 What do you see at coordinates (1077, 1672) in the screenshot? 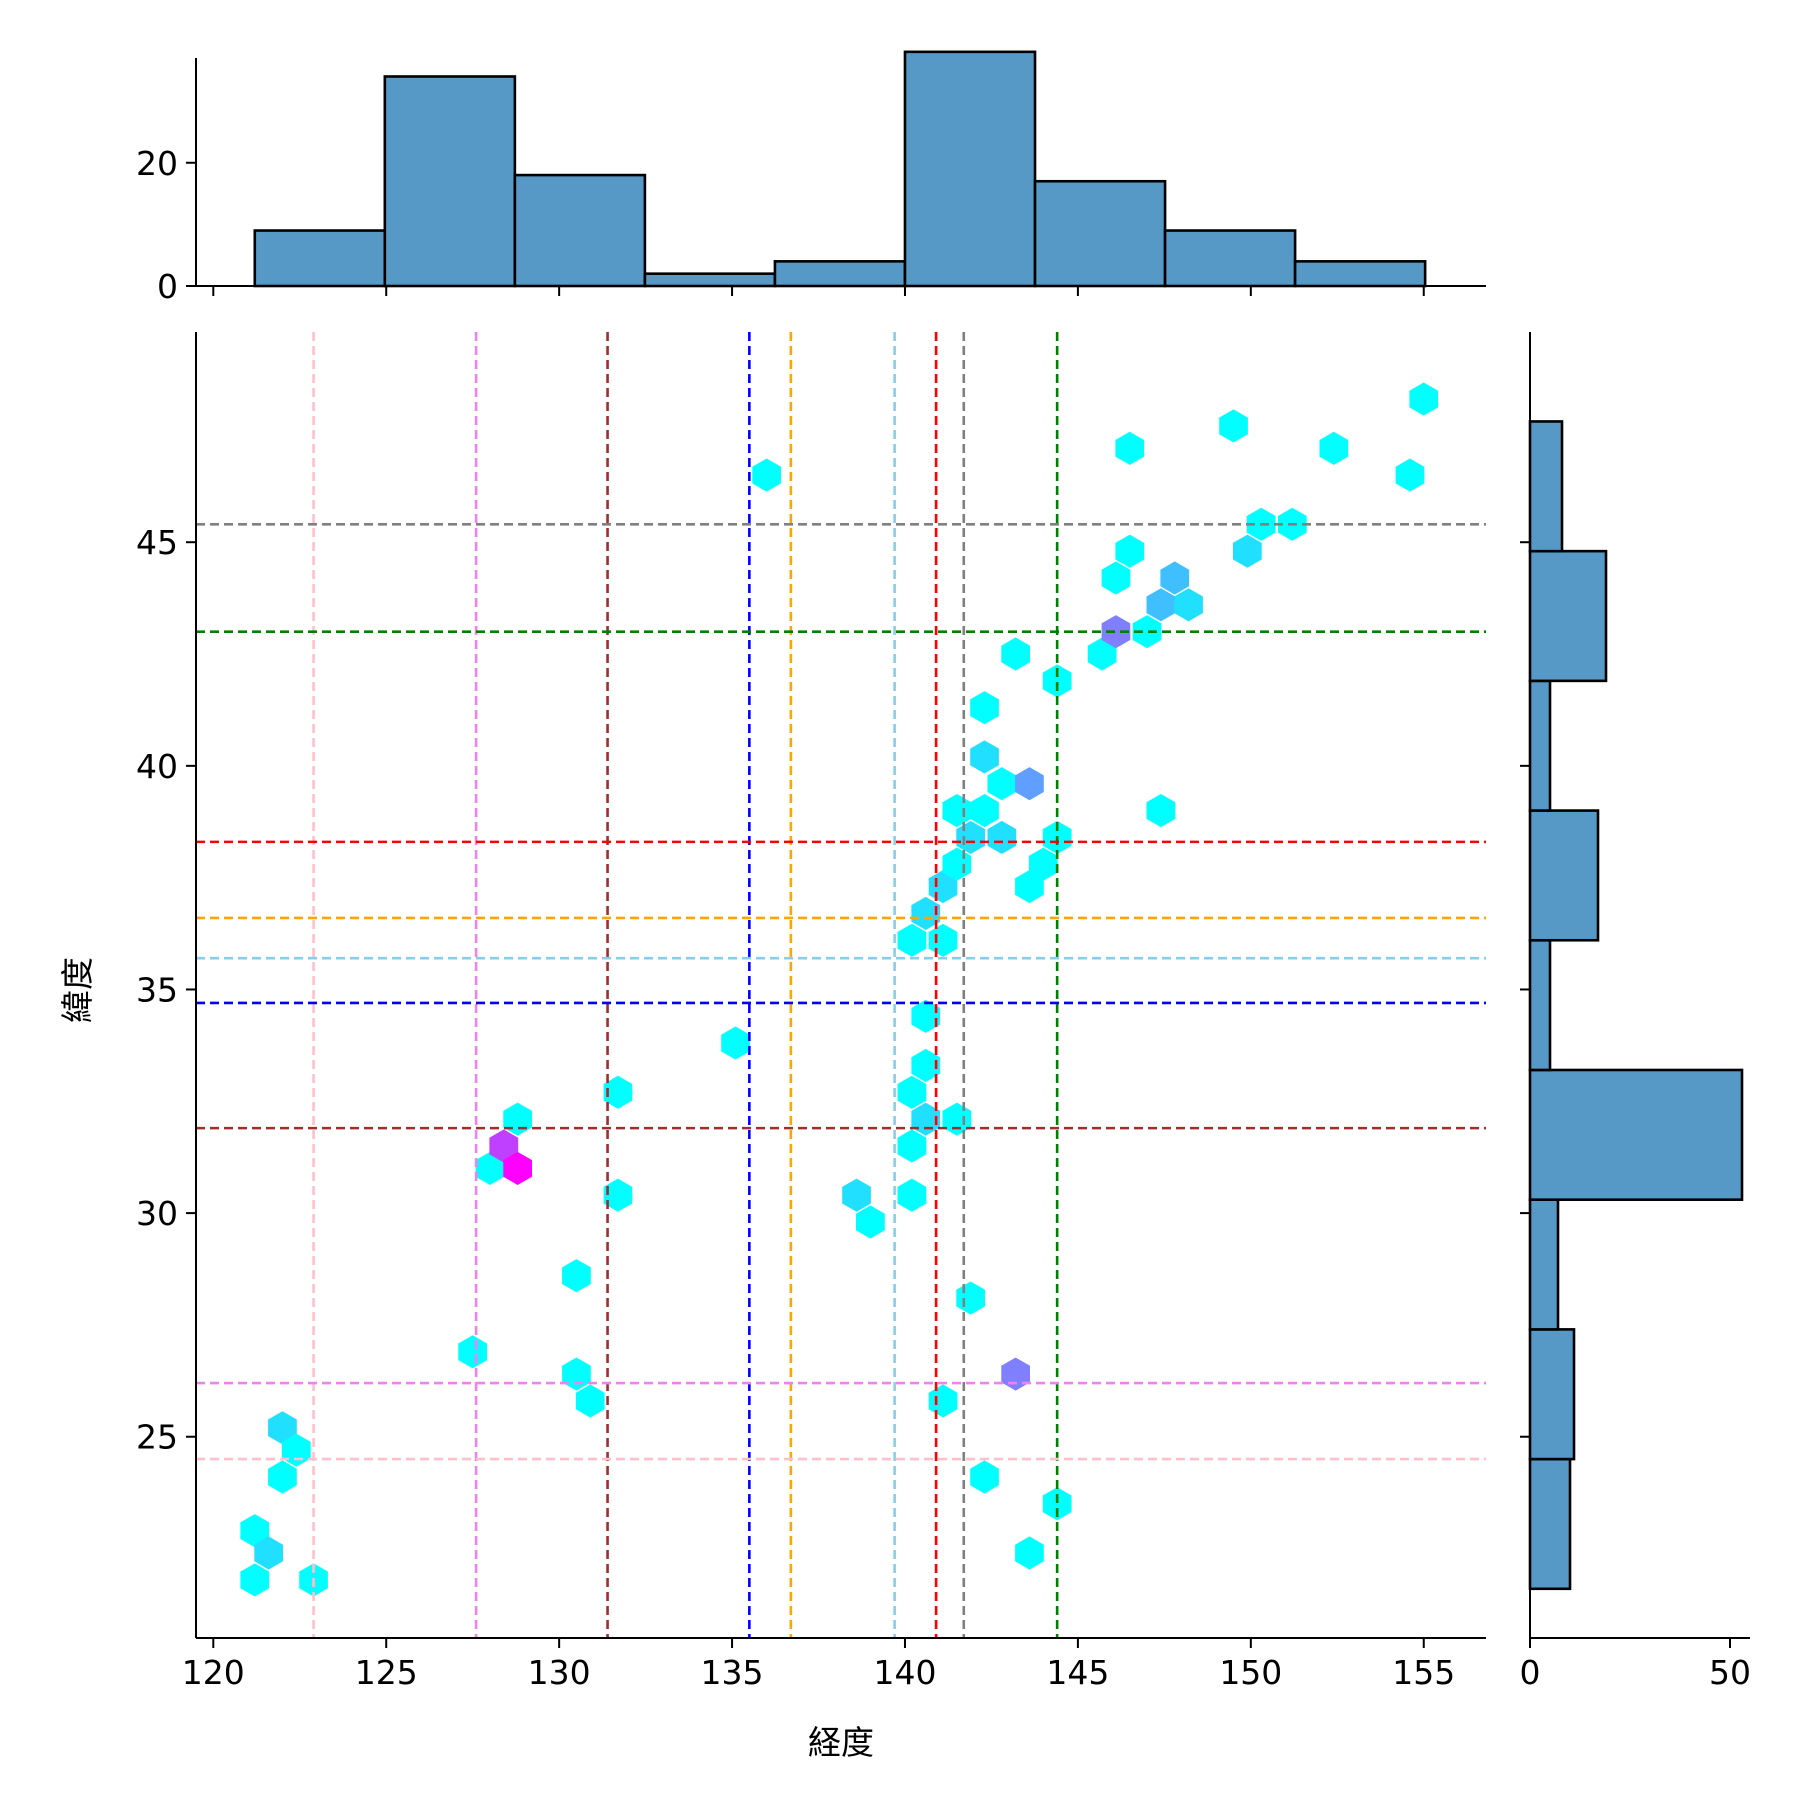
I see `x-tick-label: 145` at bounding box center [1077, 1672].